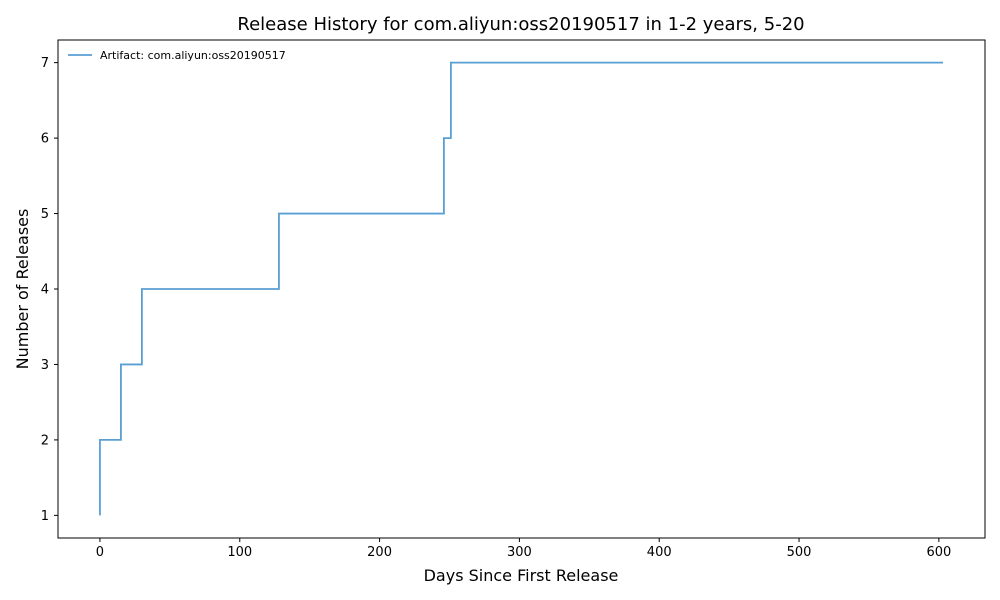 The image size is (1000, 600). I want to click on y-tick-label: 5, so click(45, 214).